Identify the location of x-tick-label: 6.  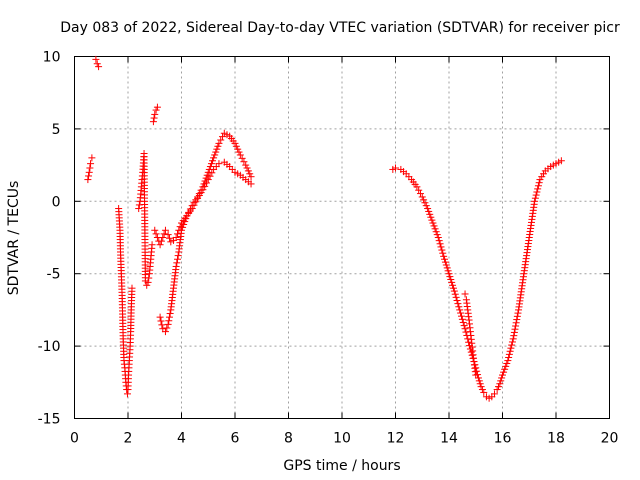
(235, 439).